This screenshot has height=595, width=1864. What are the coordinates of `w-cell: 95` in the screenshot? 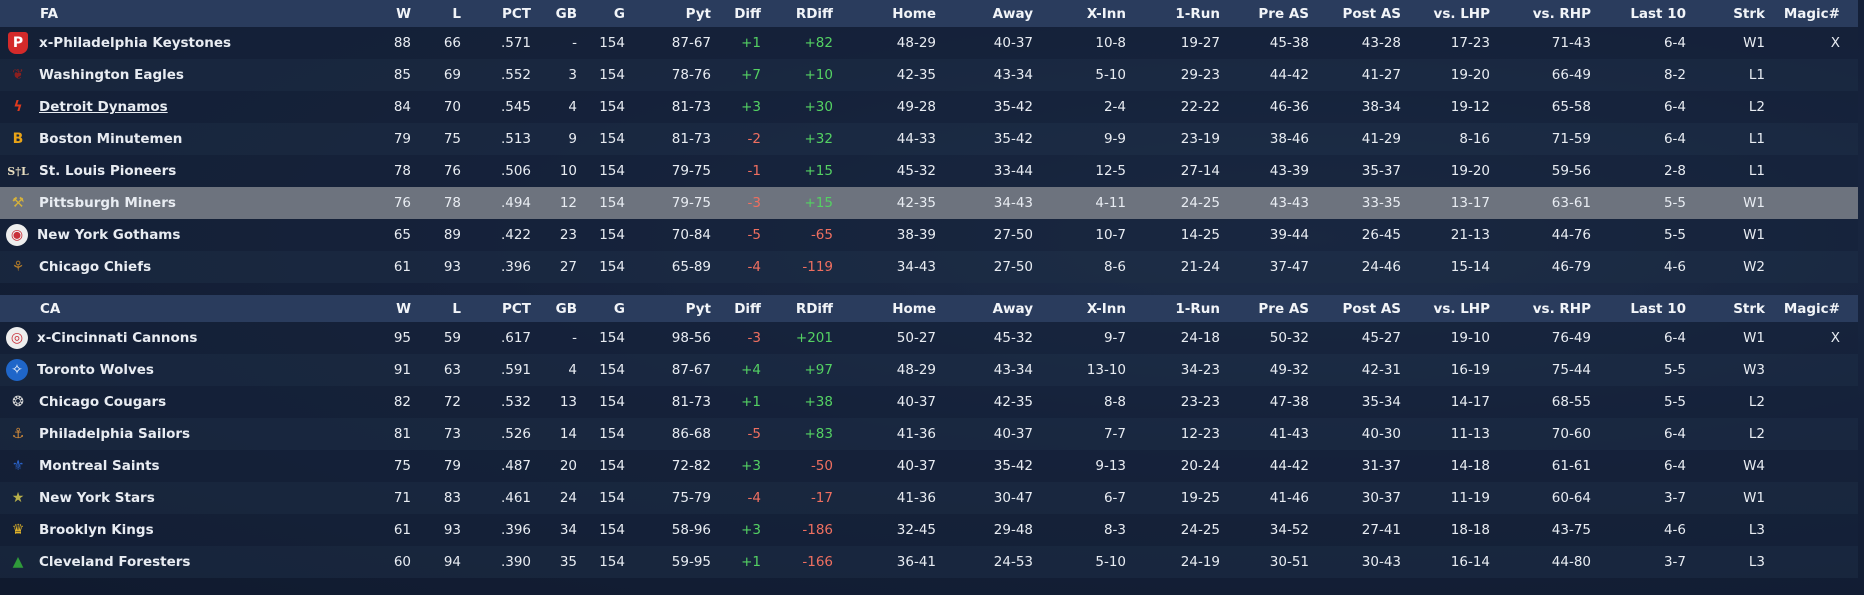 It's located at (402, 338).